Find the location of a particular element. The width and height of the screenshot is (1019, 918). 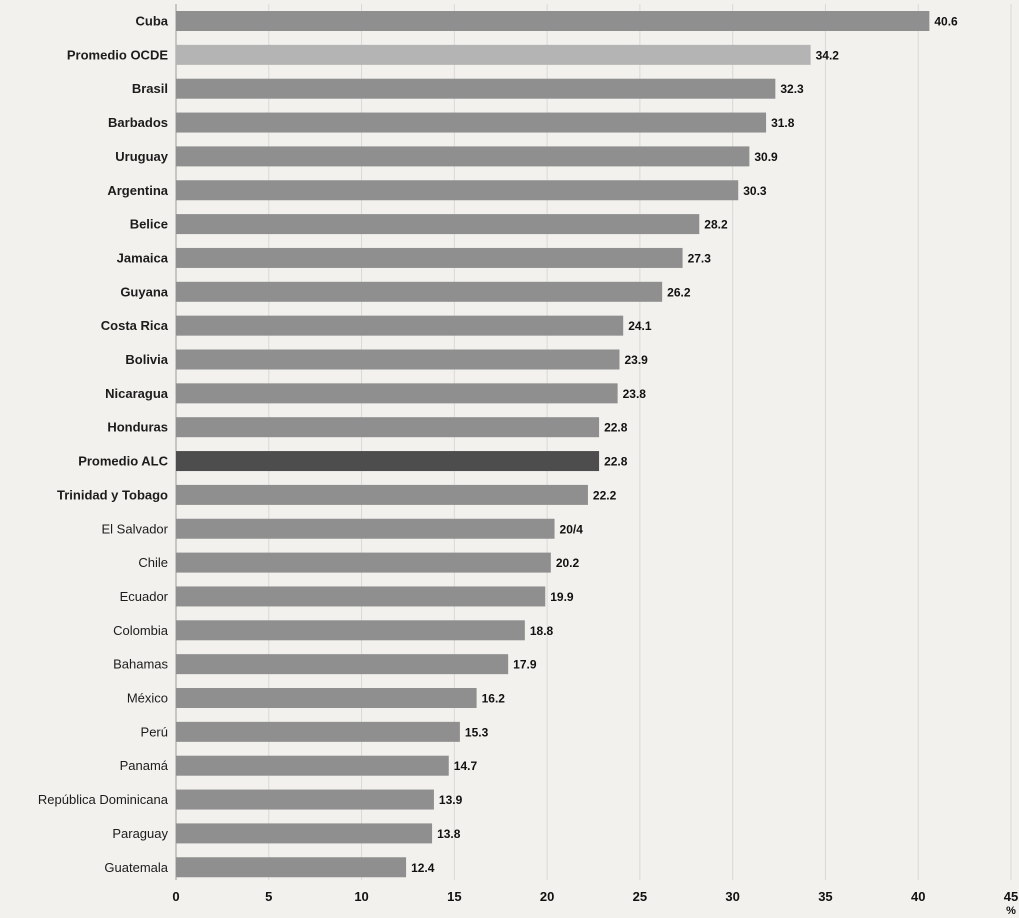

x-tick-label: 10 is located at coordinates (361, 896).